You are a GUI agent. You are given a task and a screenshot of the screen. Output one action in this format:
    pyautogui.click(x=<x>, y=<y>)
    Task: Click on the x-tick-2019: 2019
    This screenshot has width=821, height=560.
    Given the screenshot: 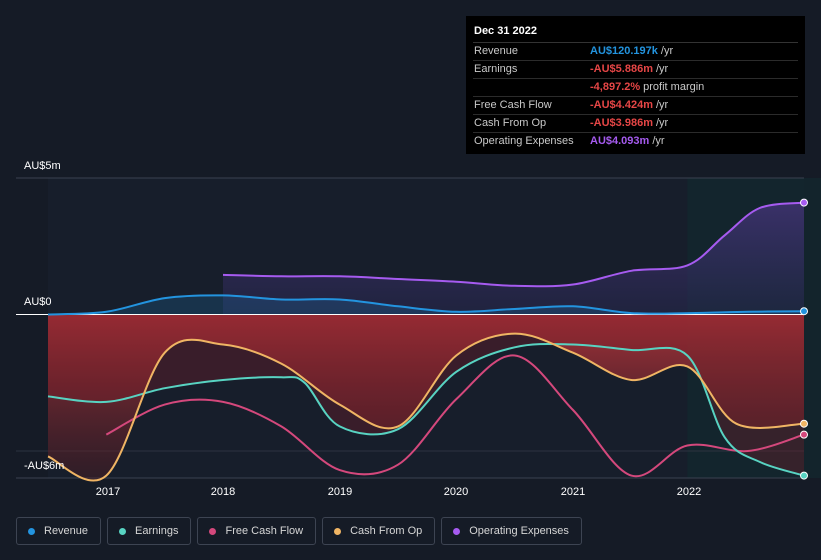 What is the action you would take?
    pyautogui.click(x=340, y=492)
    